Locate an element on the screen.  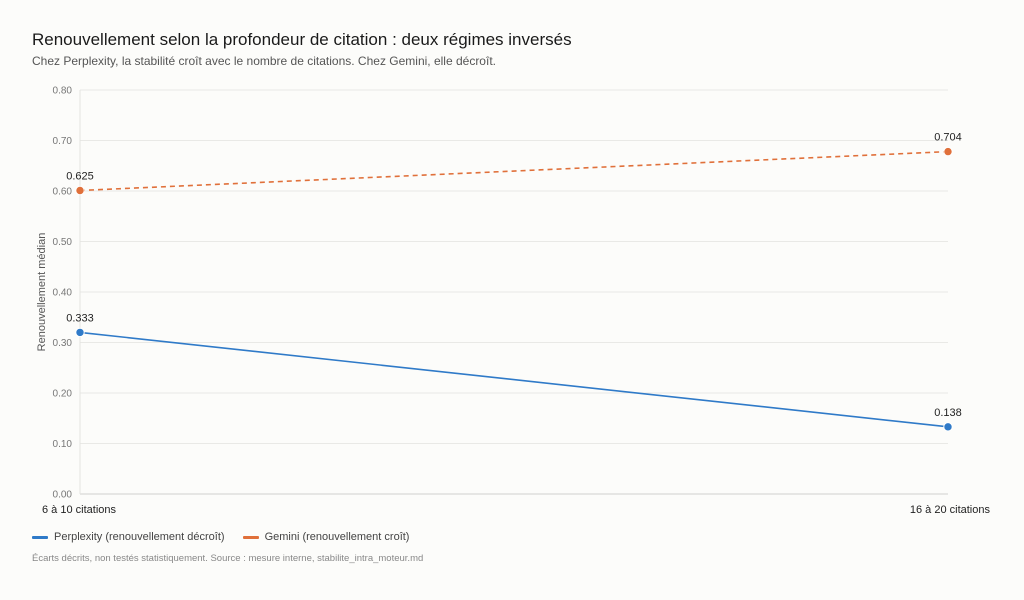
y-tick-labels: 0.00 0.10 0.20 0.30 0.40 0.50 0.60 0.70 0.80 is located at coordinates (63, 293).